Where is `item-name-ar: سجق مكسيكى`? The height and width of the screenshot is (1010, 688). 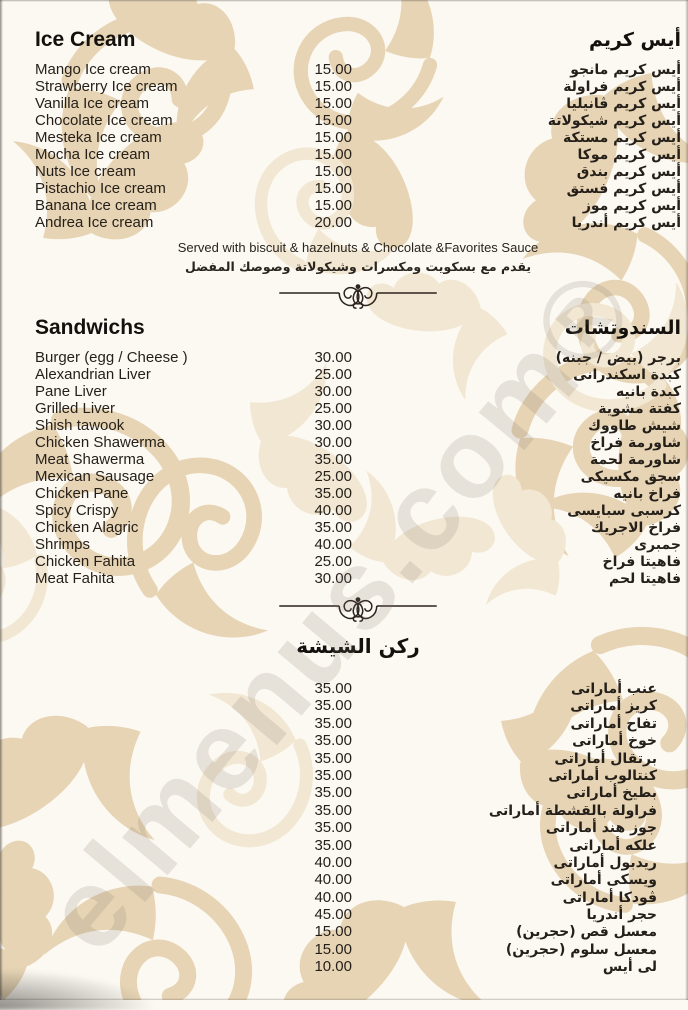 item-name-ar: سجق مكسيكى is located at coordinates (630, 477).